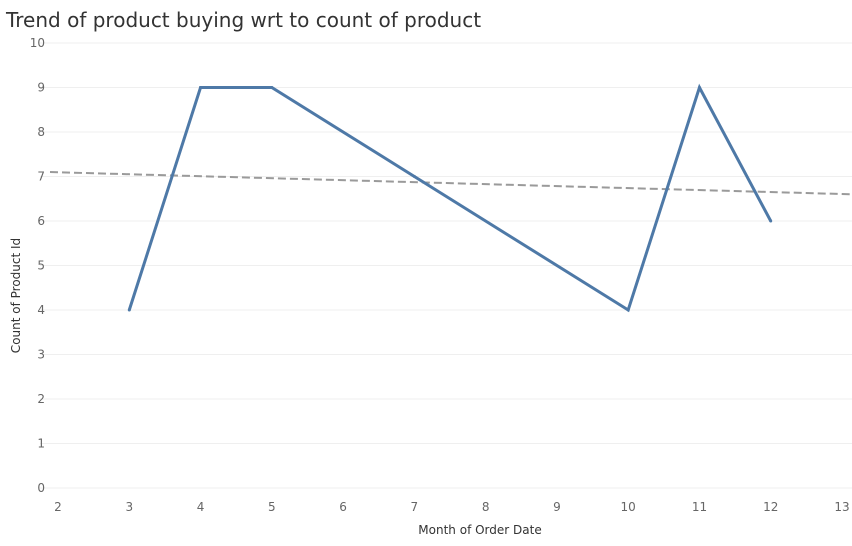 The image size is (852, 546). Describe the element at coordinates (770, 507) in the screenshot. I see `x-tick-label: 12` at that location.